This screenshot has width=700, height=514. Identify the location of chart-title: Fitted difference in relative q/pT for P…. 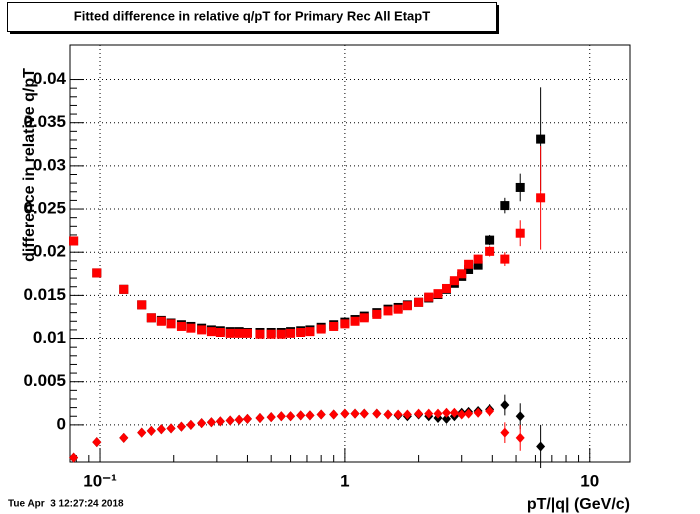
(252, 15).